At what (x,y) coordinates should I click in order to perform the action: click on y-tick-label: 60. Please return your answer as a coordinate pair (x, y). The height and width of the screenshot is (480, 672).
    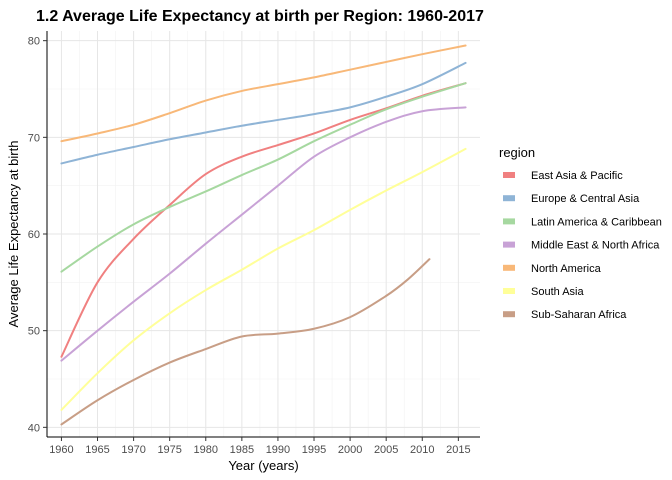
    Looking at the image, I should click on (34, 235).